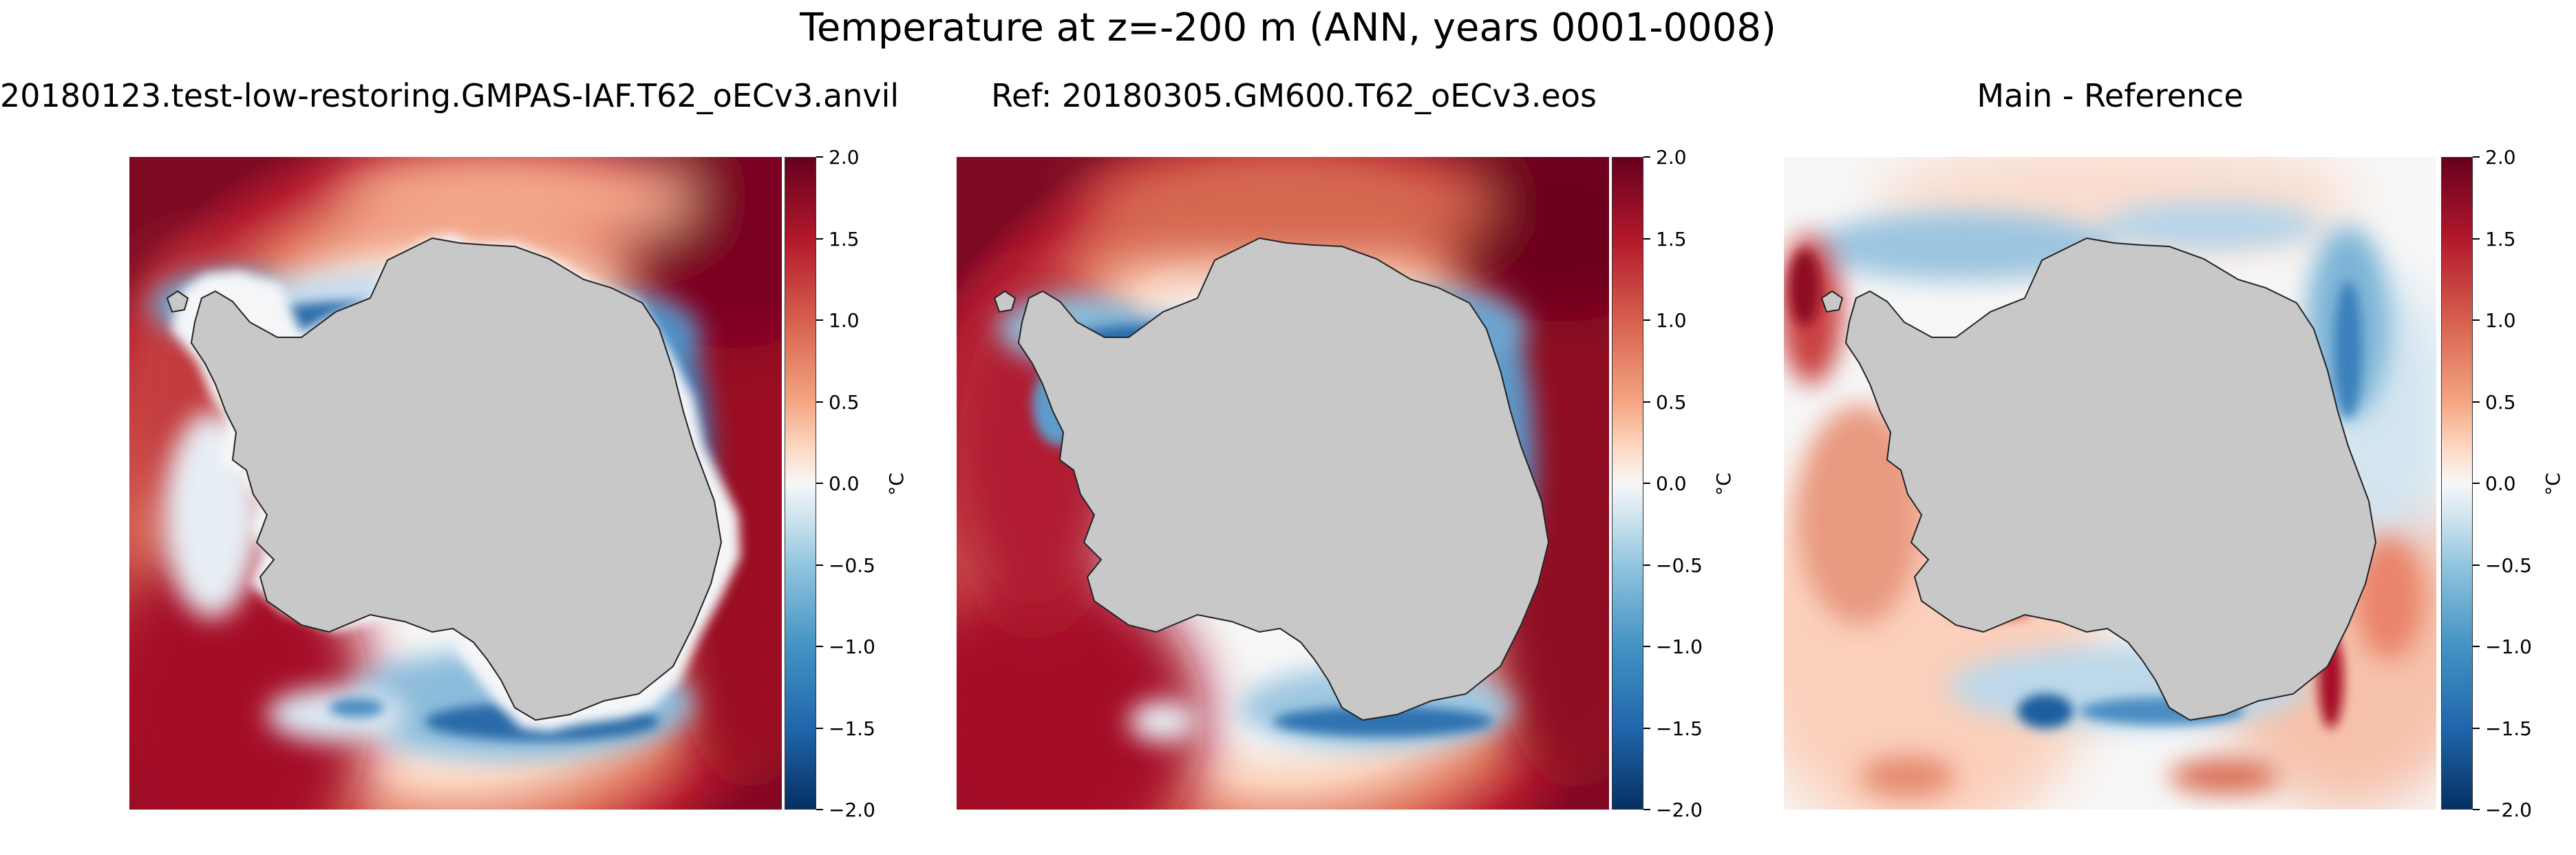 The width and height of the screenshot is (2576, 855). I want to click on panel-3-colorbar-unit: °C, so click(2553, 484).